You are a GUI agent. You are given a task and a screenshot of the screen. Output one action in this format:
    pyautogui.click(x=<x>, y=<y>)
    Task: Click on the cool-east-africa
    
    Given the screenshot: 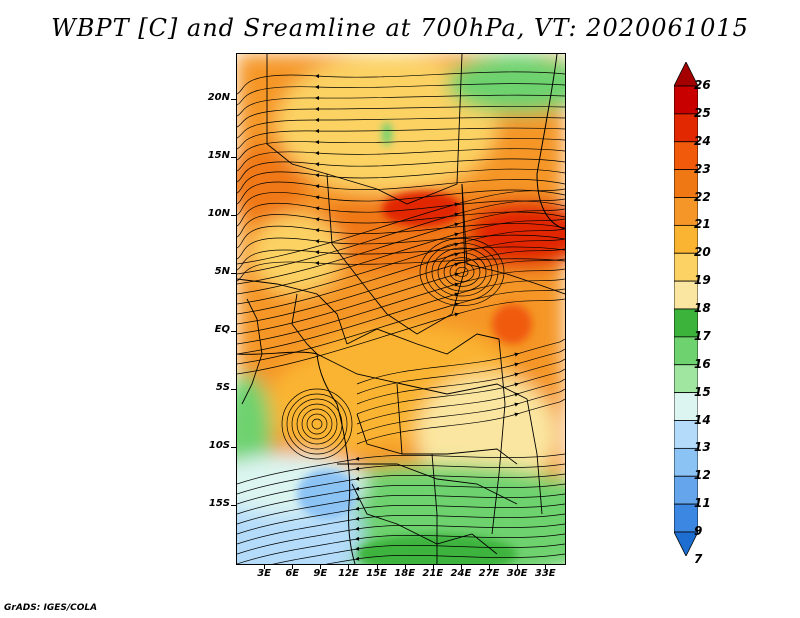 What is the action you would take?
    pyautogui.click(x=487, y=434)
    